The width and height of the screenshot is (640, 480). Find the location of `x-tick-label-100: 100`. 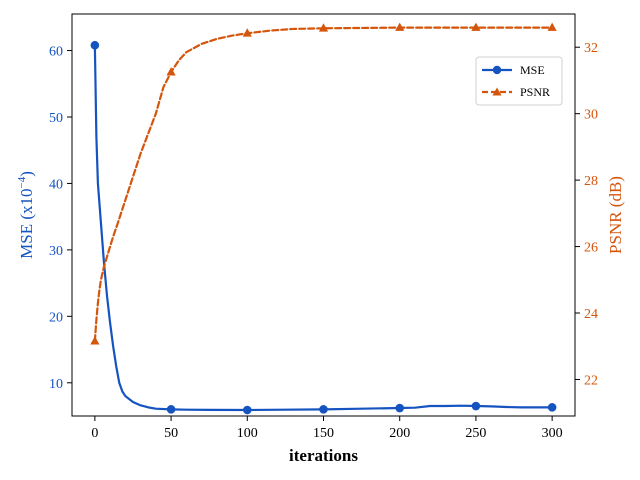

x-tick-label-100: 100 is located at coordinates (247, 433).